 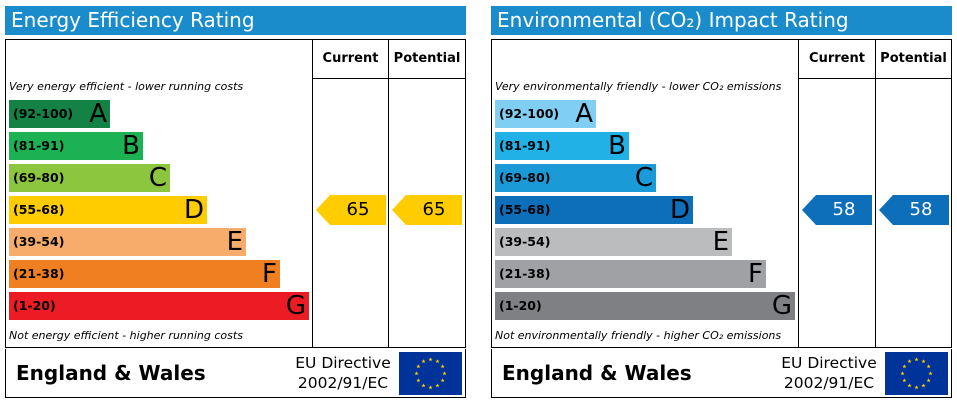 I want to click on current-rating-value: 58, so click(x=844, y=209).